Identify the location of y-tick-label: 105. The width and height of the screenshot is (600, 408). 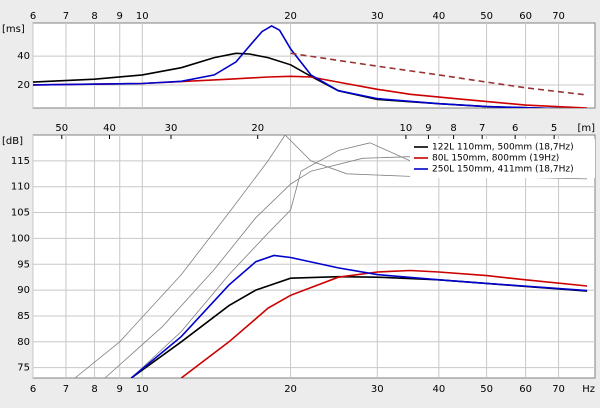
(20, 213).